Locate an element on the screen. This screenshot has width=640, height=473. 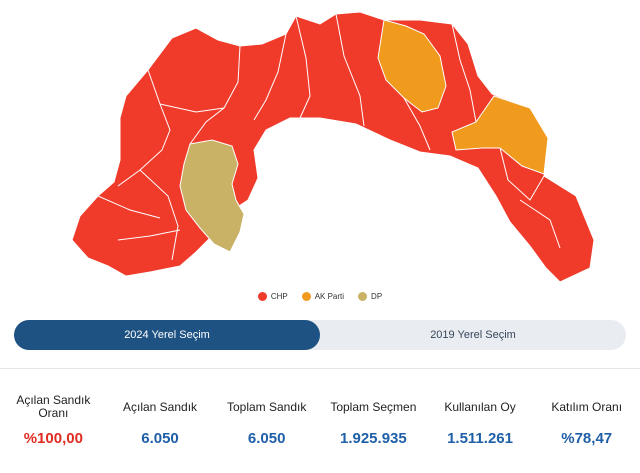
stat-label: Kullanılan Oy is located at coordinates (480, 406).